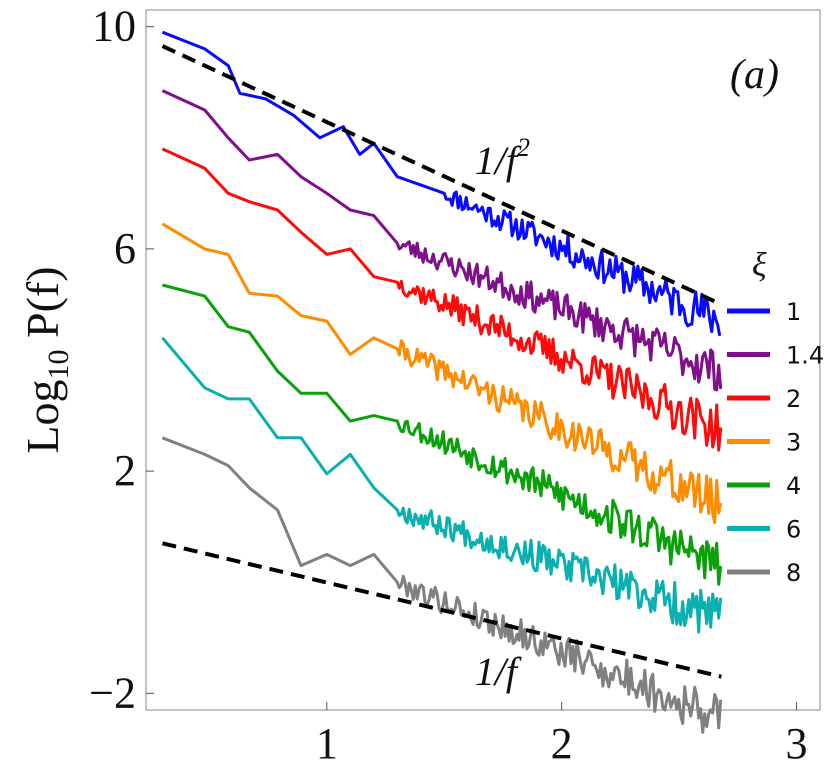 This screenshot has width=830, height=767. I want to click on x-tick-label: 3, so click(797, 743).